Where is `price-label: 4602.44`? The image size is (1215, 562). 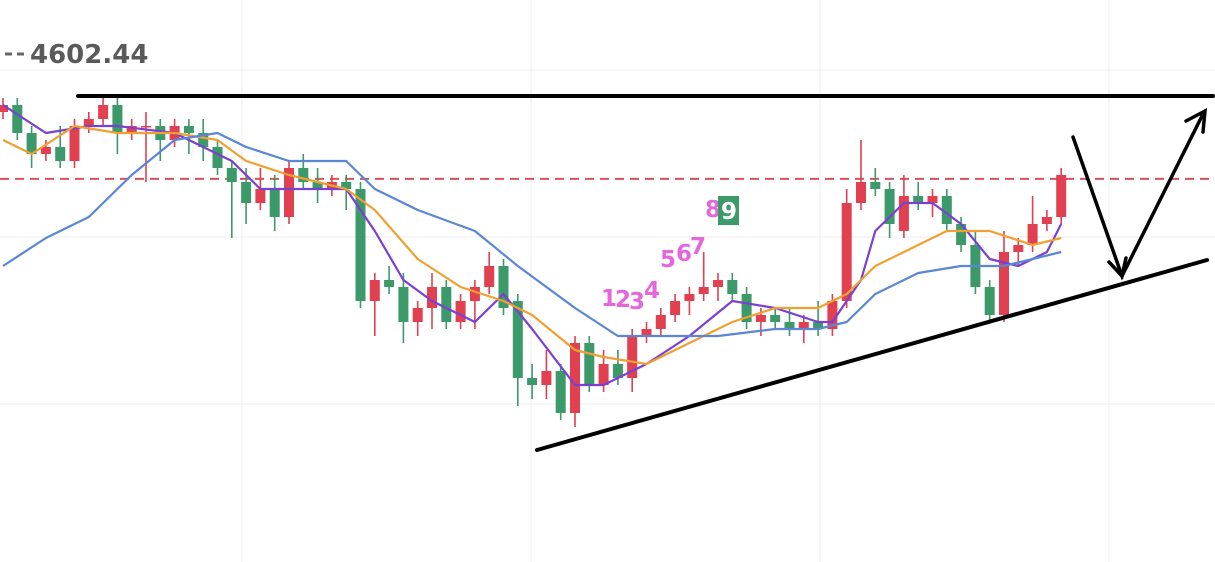
price-label: 4602.44 is located at coordinates (89, 55).